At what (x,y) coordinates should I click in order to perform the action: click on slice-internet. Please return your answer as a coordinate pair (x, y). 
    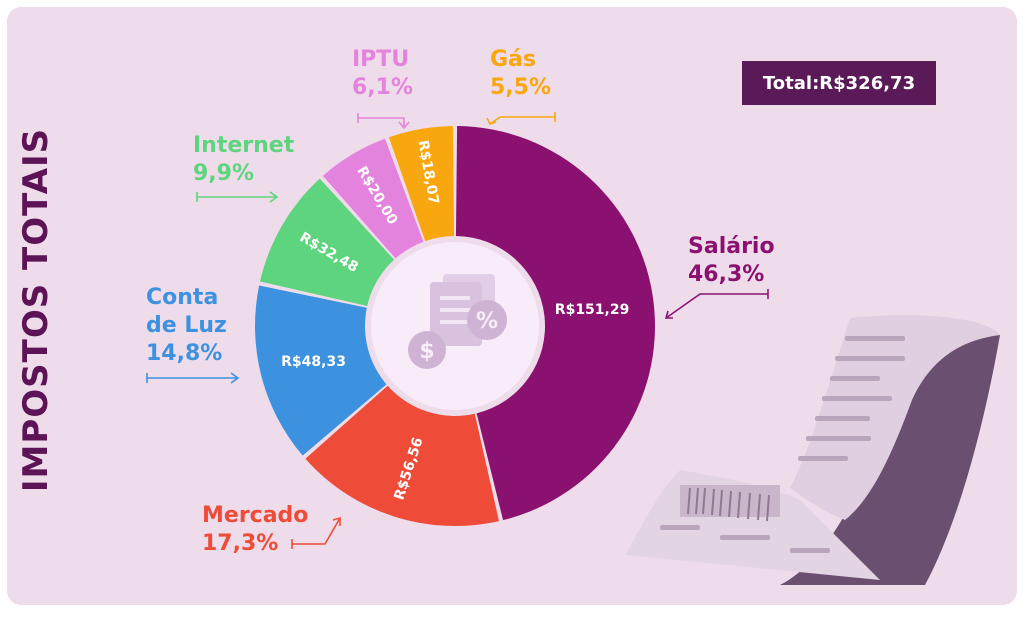
    Looking at the image, I should click on (327, 242).